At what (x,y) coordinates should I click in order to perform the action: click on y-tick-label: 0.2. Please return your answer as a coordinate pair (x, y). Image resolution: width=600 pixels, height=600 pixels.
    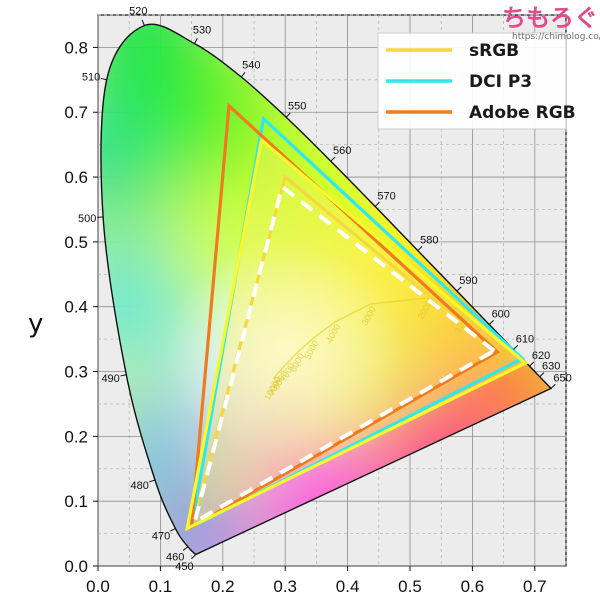
    Looking at the image, I should click on (76, 436).